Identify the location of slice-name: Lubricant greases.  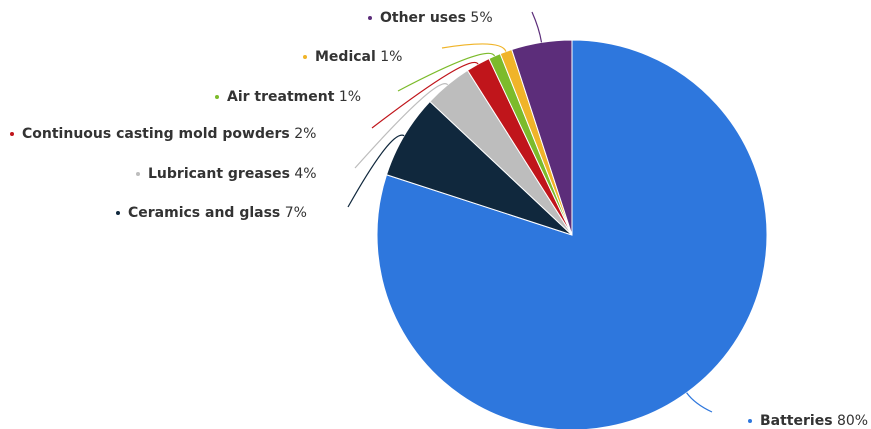
(219, 174).